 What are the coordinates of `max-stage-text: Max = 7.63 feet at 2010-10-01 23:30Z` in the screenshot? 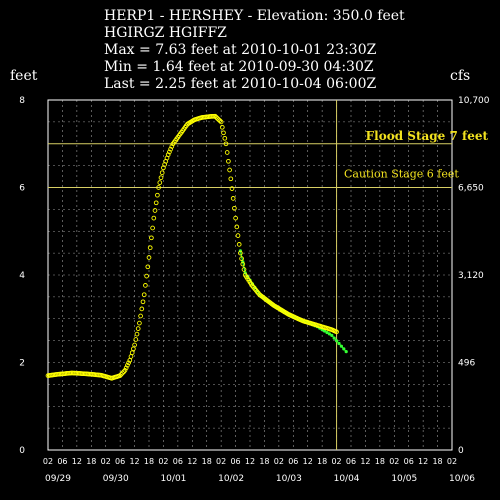 It's located at (240, 50).